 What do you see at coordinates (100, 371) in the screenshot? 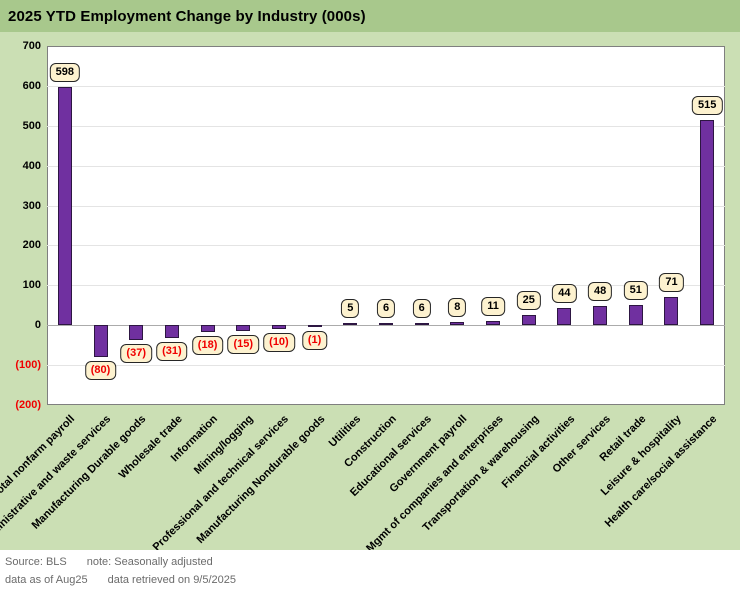
I see `bar-value-label: (80)` at bounding box center [100, 371].